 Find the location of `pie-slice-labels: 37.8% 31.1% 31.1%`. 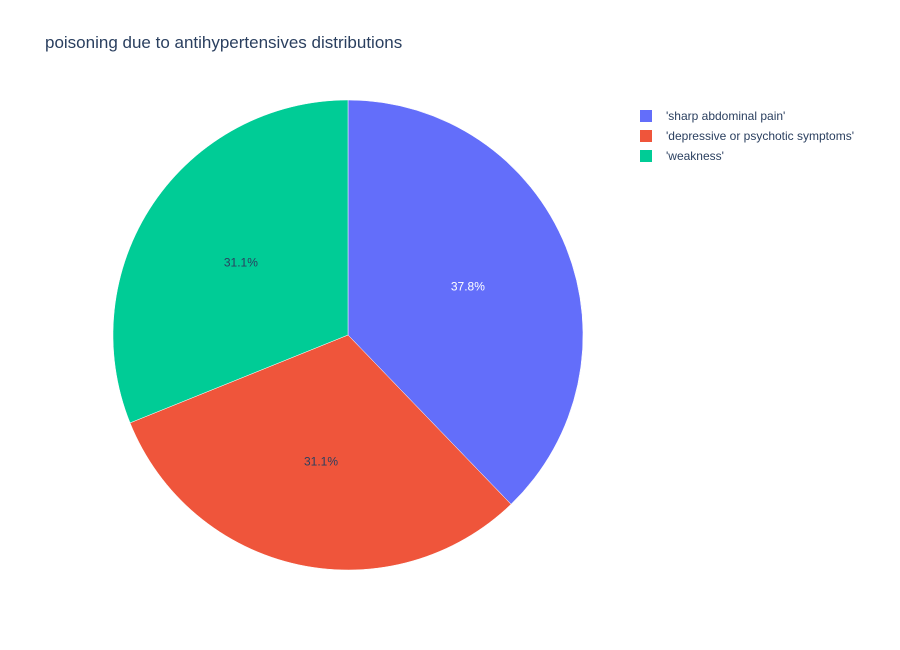

pie-slice-labels: 37.8% 31.1% 31.1% is located at coordinates (354, 362).